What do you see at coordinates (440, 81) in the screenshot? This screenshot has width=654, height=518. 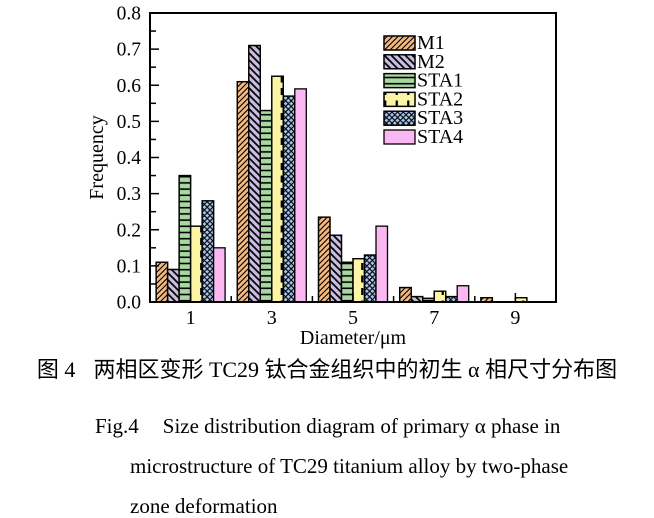 I see `legend-label-STA1: STA1` at bounding box center [440, 81].